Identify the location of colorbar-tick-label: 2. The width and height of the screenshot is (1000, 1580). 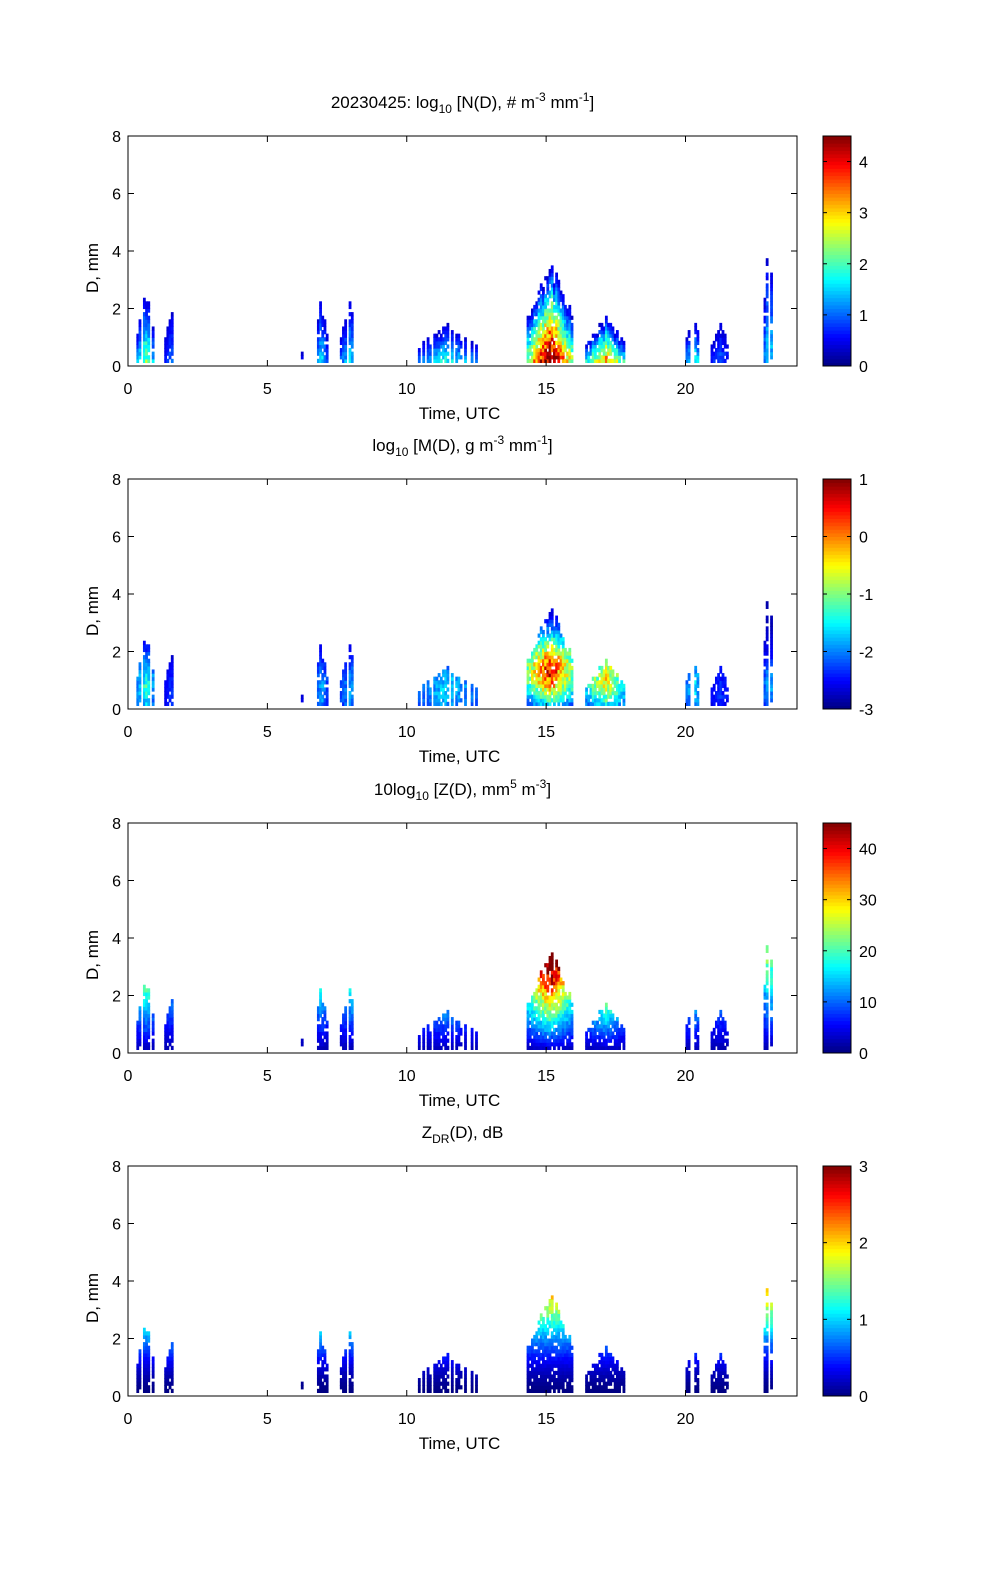
(863, 1244).